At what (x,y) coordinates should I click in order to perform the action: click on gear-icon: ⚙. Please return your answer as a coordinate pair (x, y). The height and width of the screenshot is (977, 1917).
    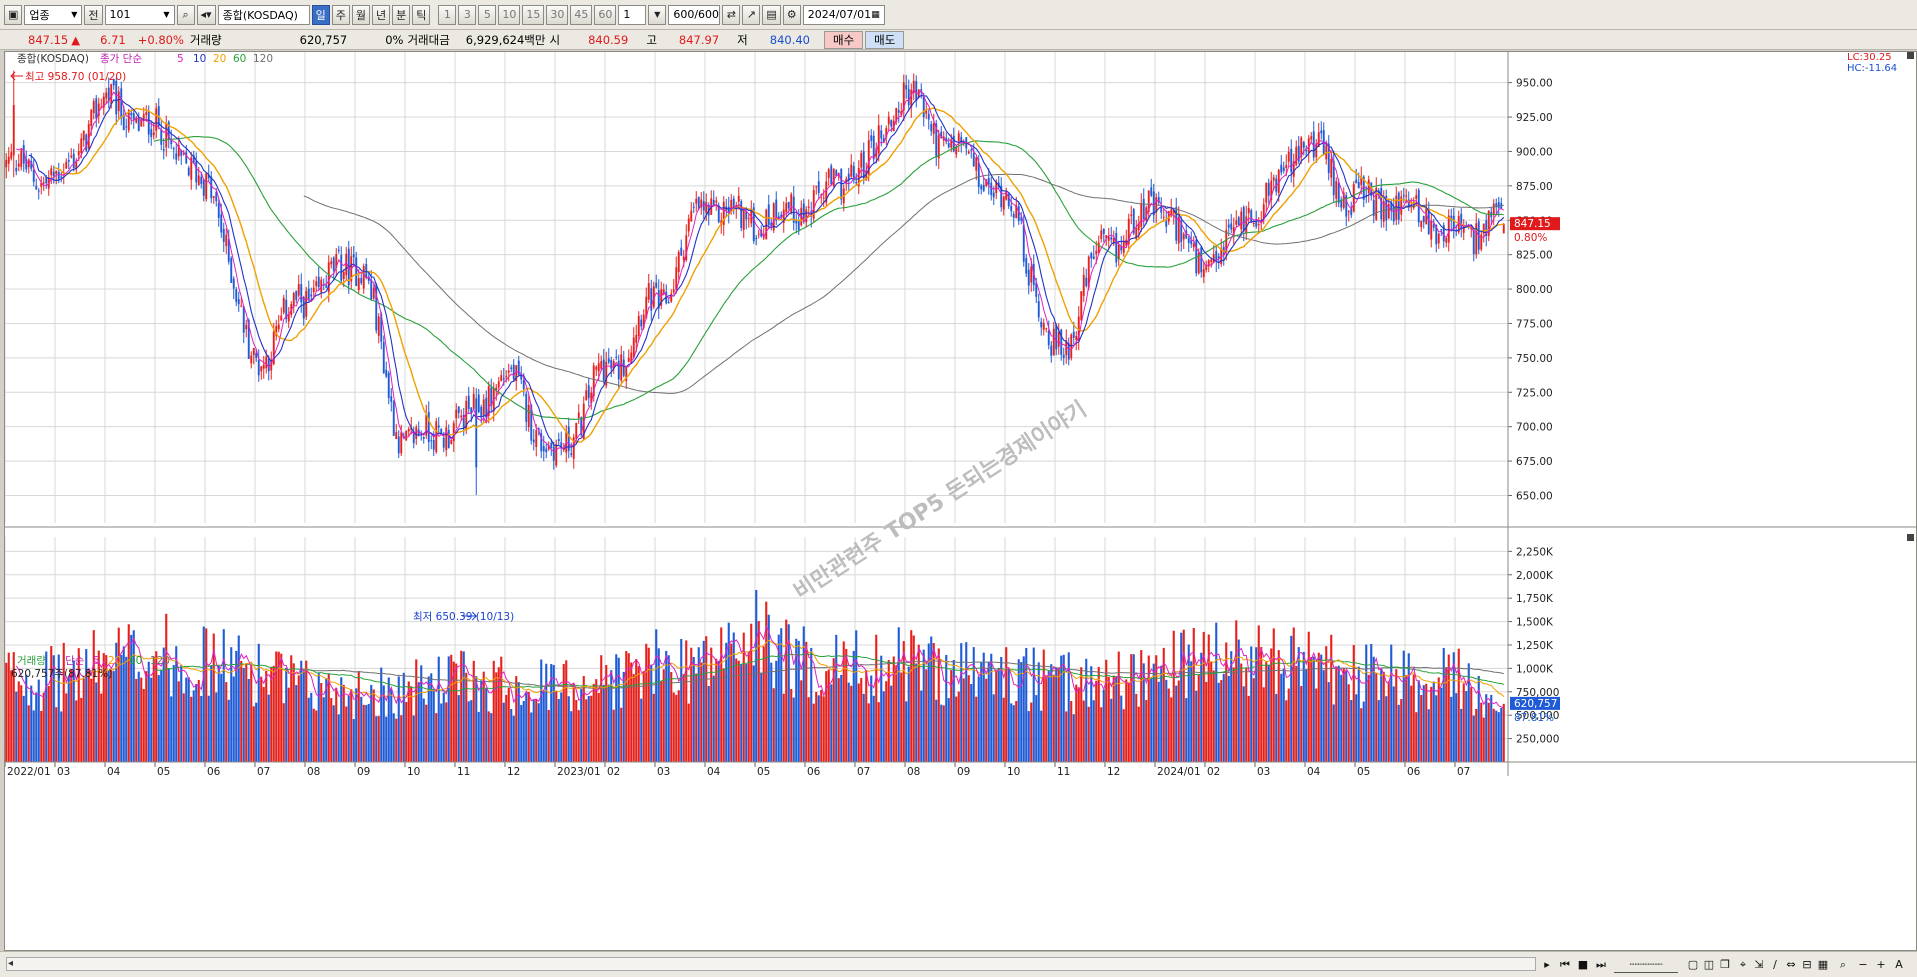
    Looking at the image, I should click on (791, 14).